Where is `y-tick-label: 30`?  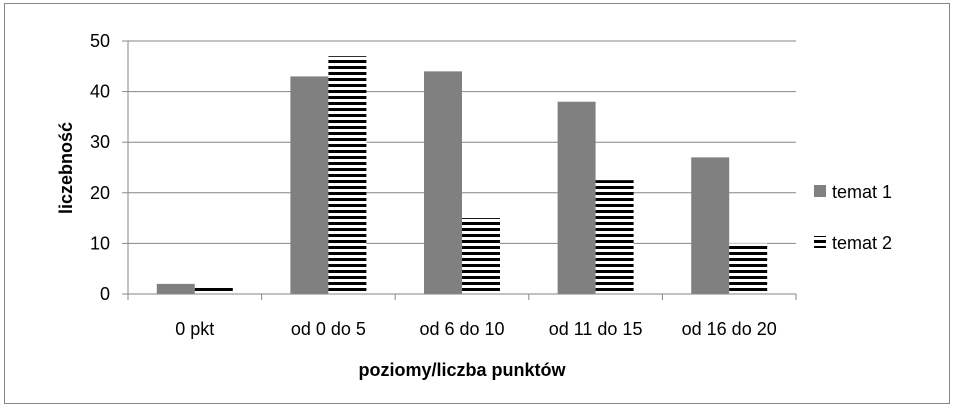
y-tick-label: 30 is located at coordinates (100, 142).